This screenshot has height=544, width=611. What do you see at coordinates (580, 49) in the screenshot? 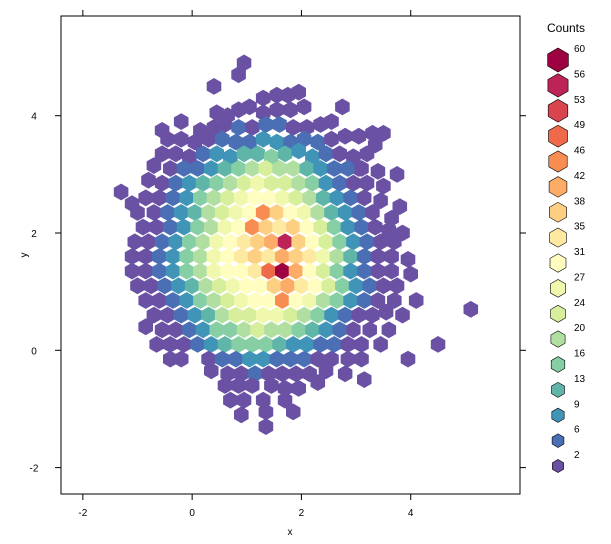
I see `legend-label: 60` at bounding box center [580, 49].